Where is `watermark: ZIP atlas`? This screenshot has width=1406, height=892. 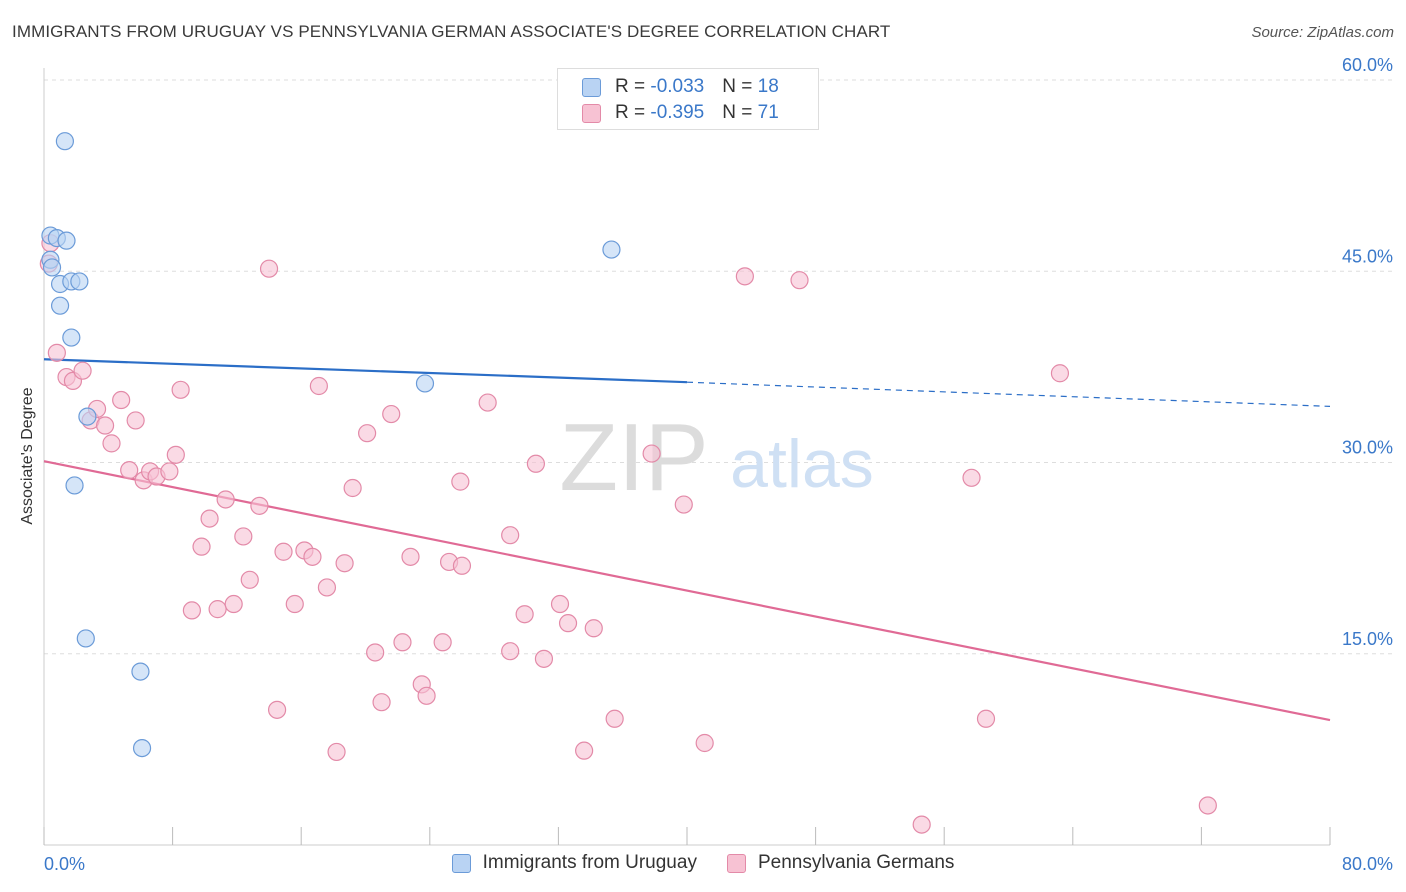 watermark: ZIP atlas is located at coordinates (716, 457).